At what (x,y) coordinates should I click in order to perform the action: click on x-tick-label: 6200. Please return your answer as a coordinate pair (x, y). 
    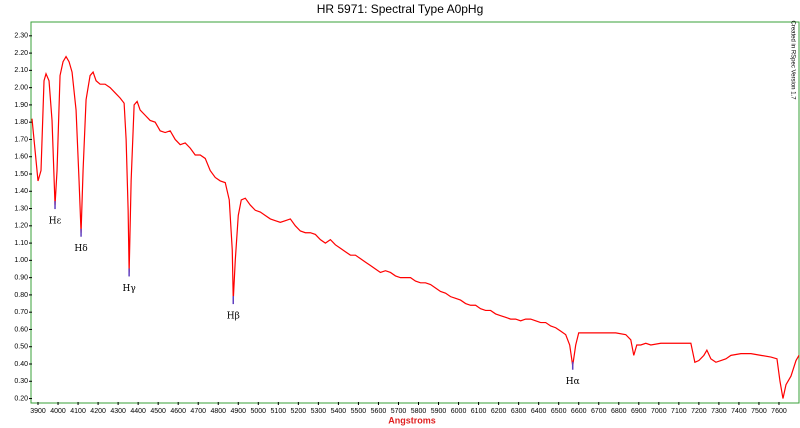
    Looking at the image, I should click on (499, 411).